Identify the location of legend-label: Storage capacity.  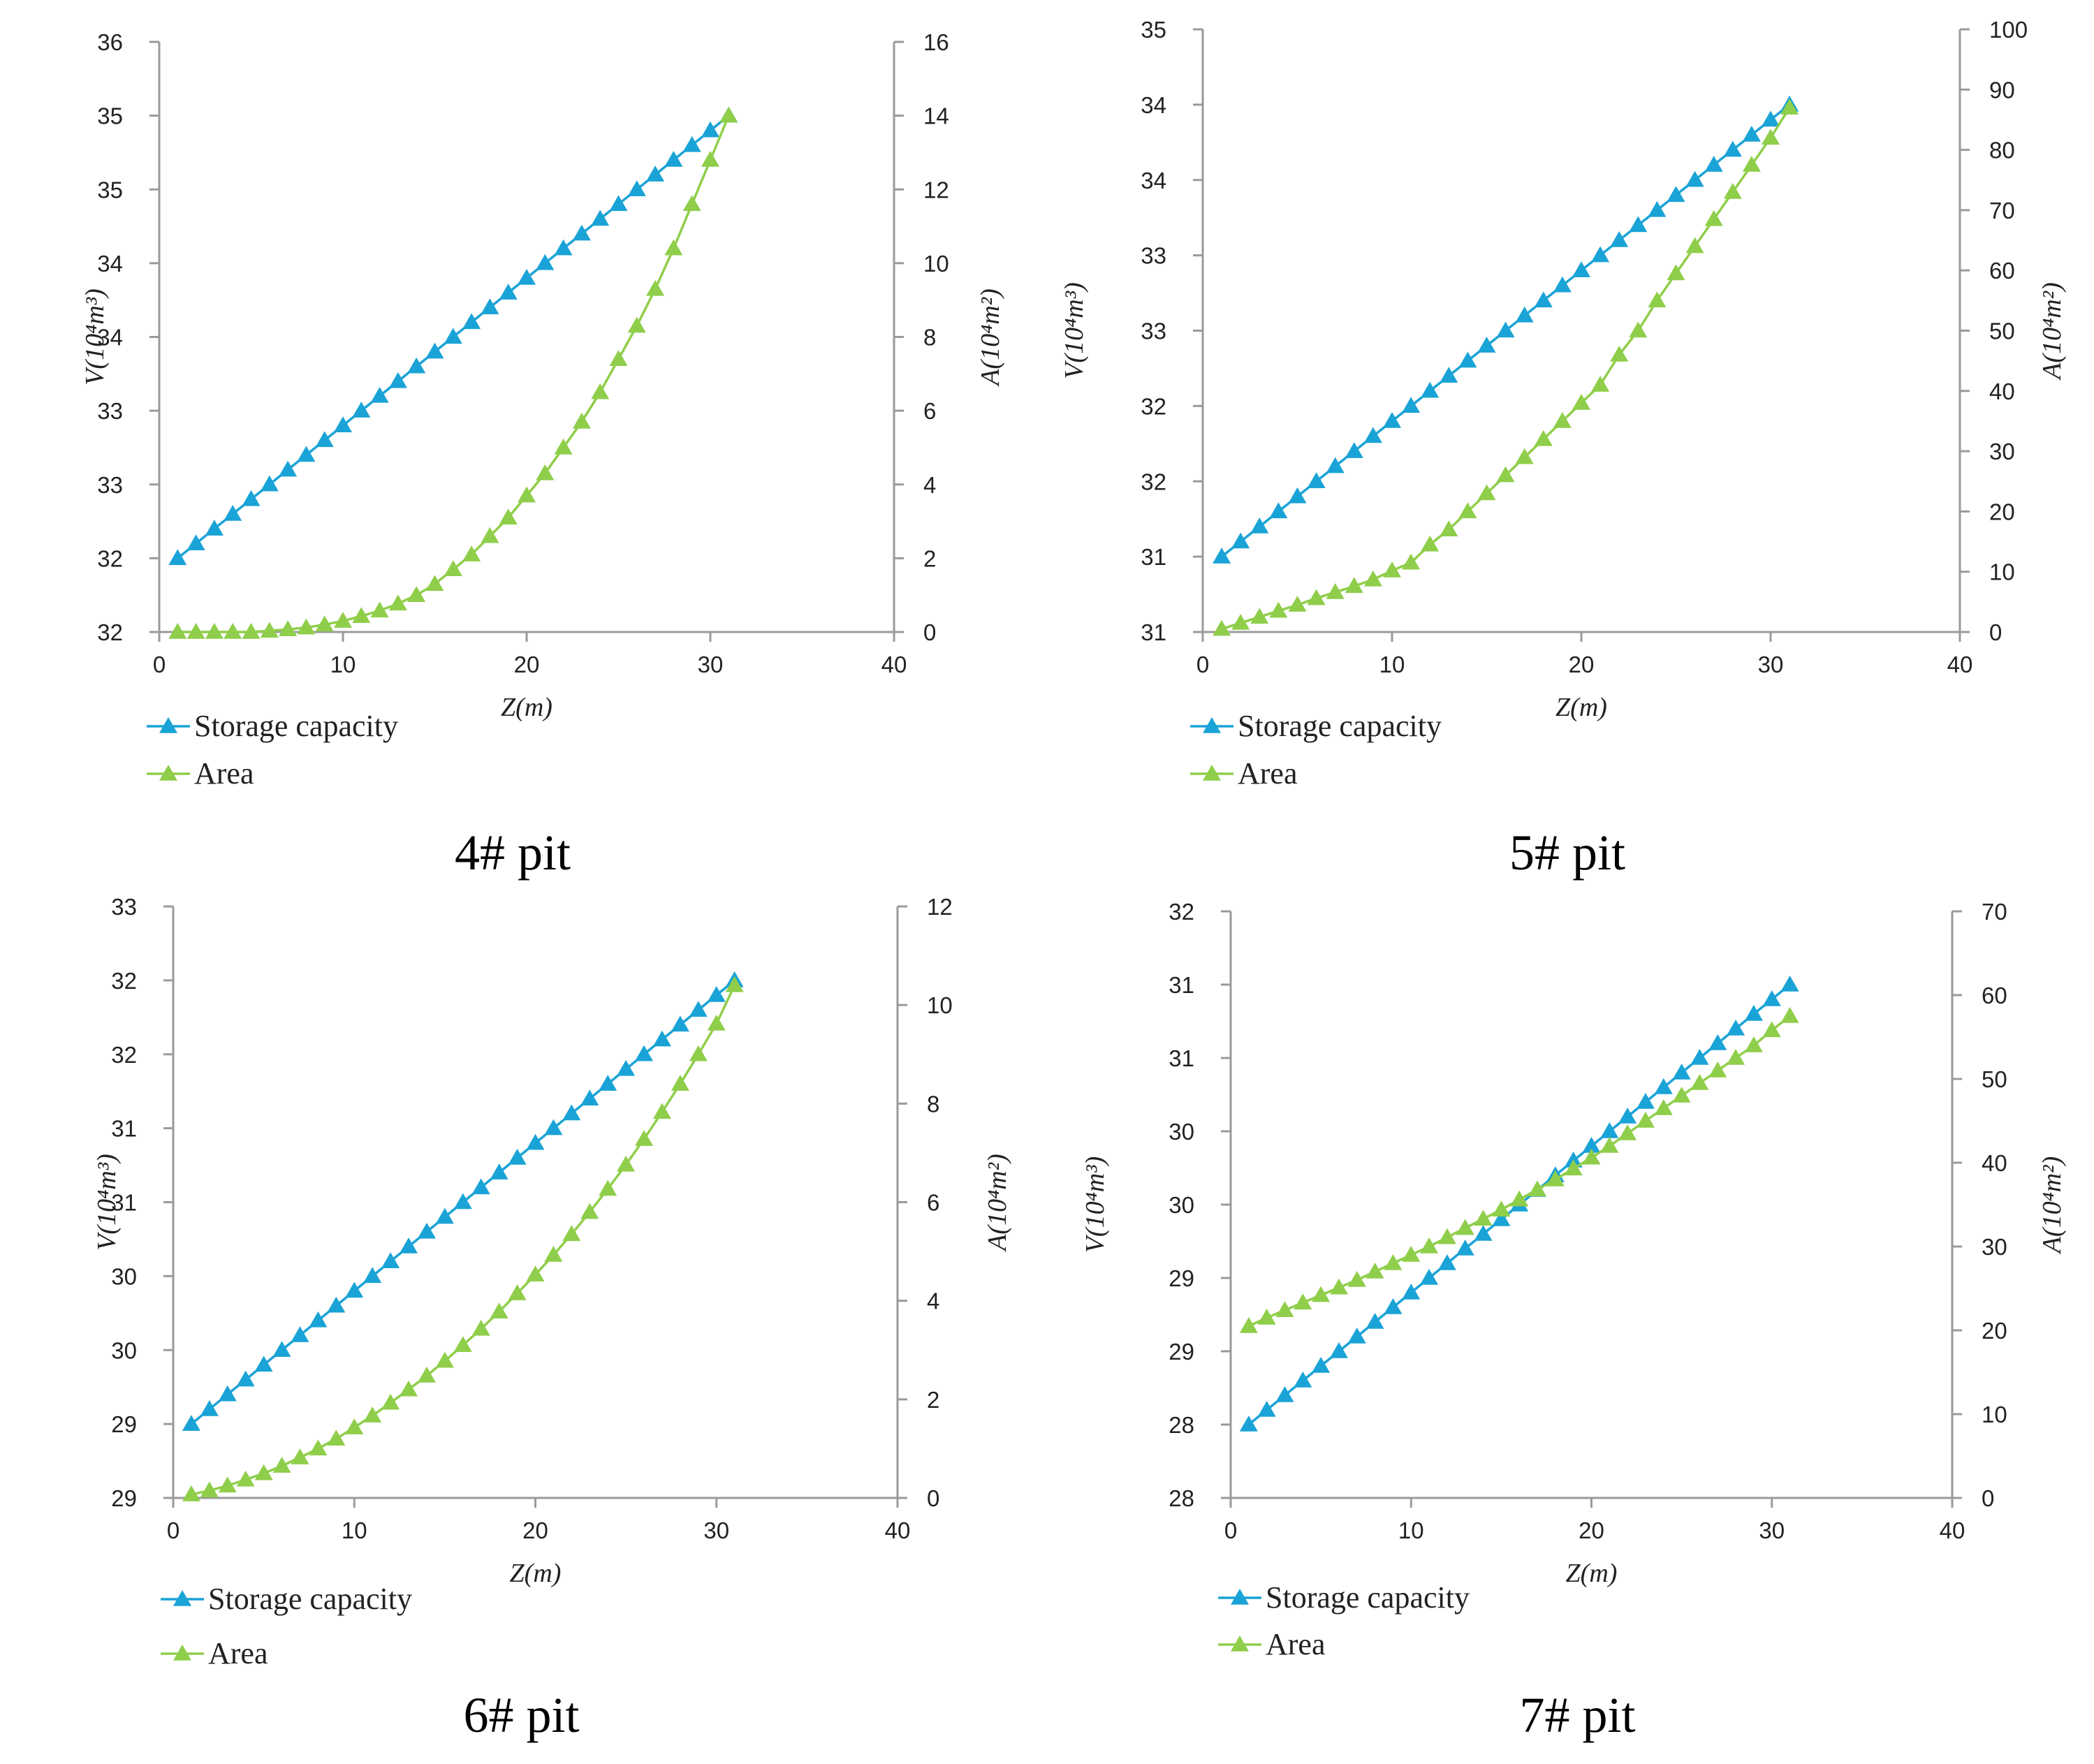
(1368, 1597).